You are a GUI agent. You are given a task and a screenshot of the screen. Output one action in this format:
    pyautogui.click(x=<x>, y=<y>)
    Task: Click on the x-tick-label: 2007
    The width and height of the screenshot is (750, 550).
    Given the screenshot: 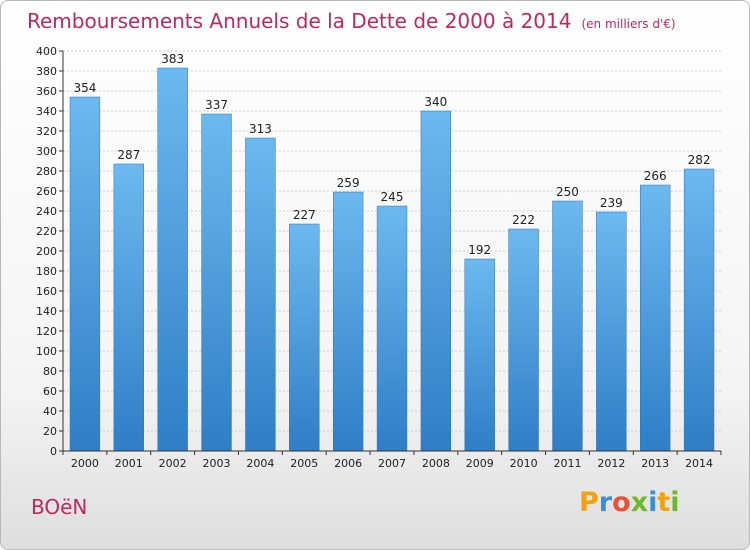 What is the action you would take?
    pyautogui.click(x=392, y=463)
    